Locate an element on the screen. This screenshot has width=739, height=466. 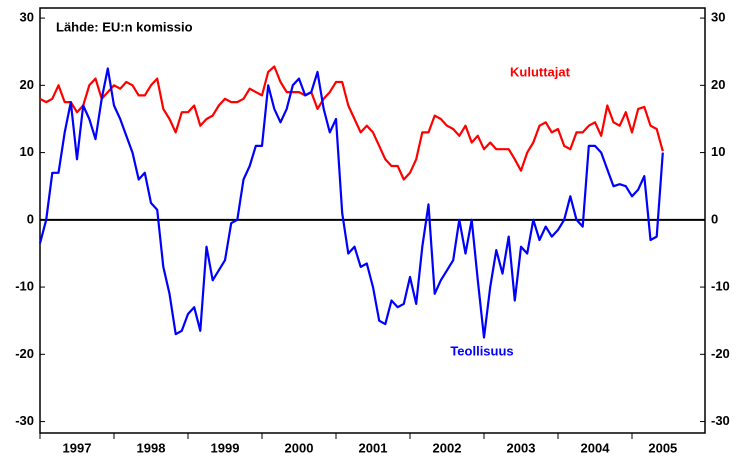
x-tick-label: 2000 is located at coordinates (299, 447).